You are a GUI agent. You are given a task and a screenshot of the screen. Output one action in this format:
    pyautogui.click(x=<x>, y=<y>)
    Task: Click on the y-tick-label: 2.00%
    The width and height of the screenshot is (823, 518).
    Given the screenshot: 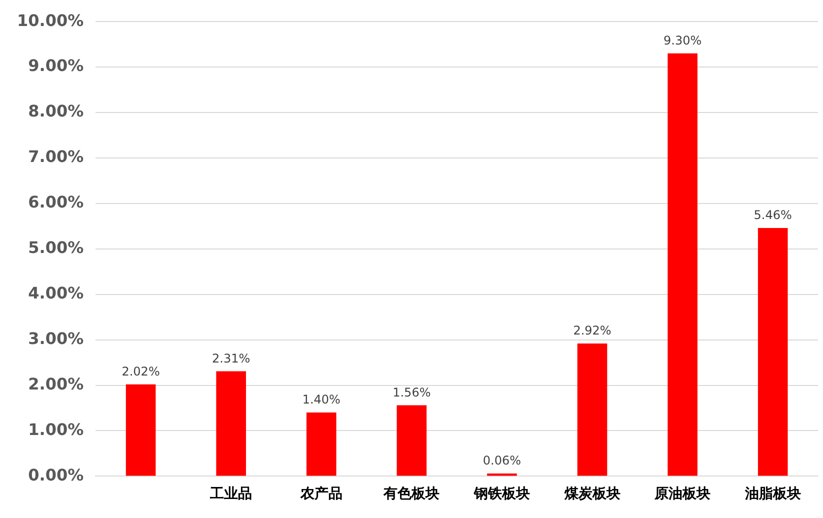 What is the action you would take?
    pyautogui.click(x=56, y=384)
    